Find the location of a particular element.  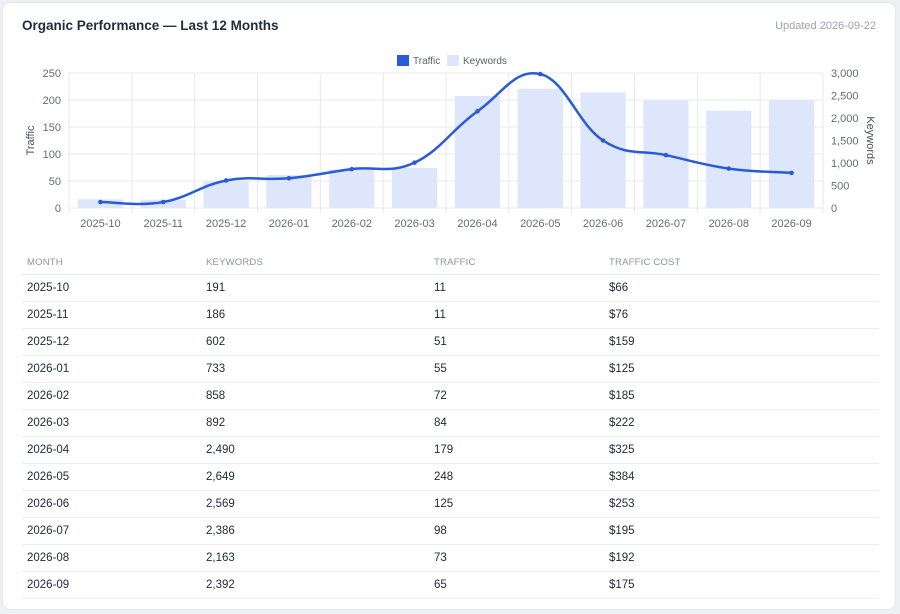

keywords-cell: 2,386 is located at coordinates (315, 531).